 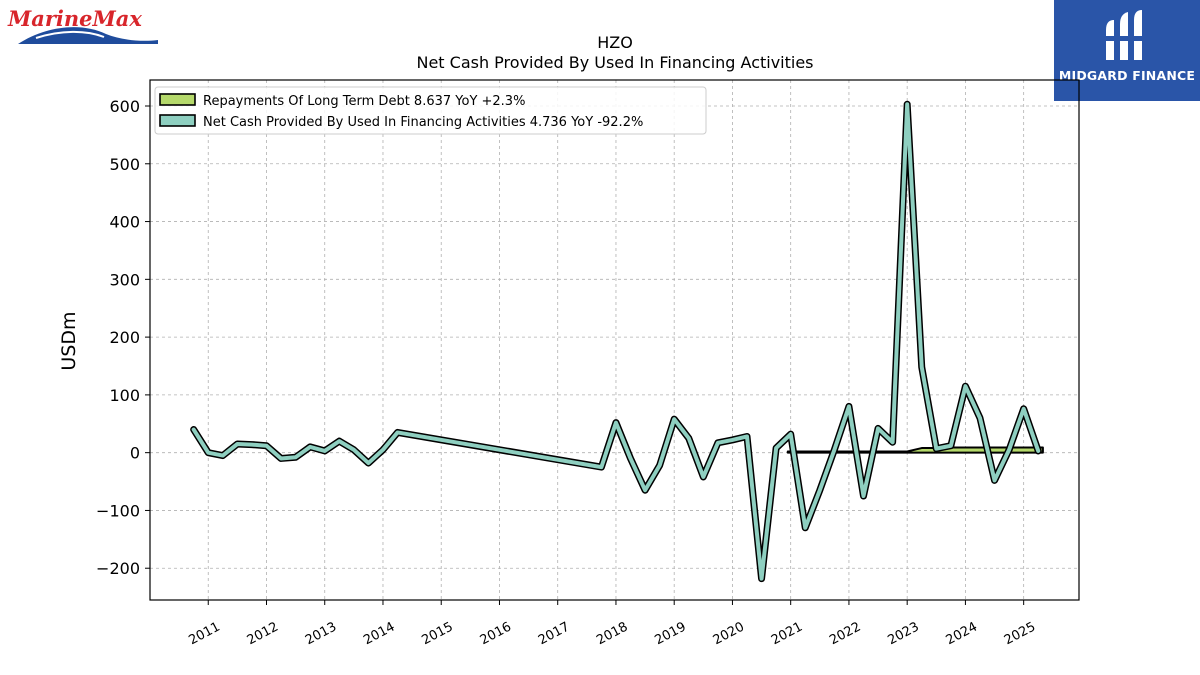 What do you see at coordinates (962, 634) in the screenshot?
I see `x-tick-label: 2024` at bounding box center [962, 634].